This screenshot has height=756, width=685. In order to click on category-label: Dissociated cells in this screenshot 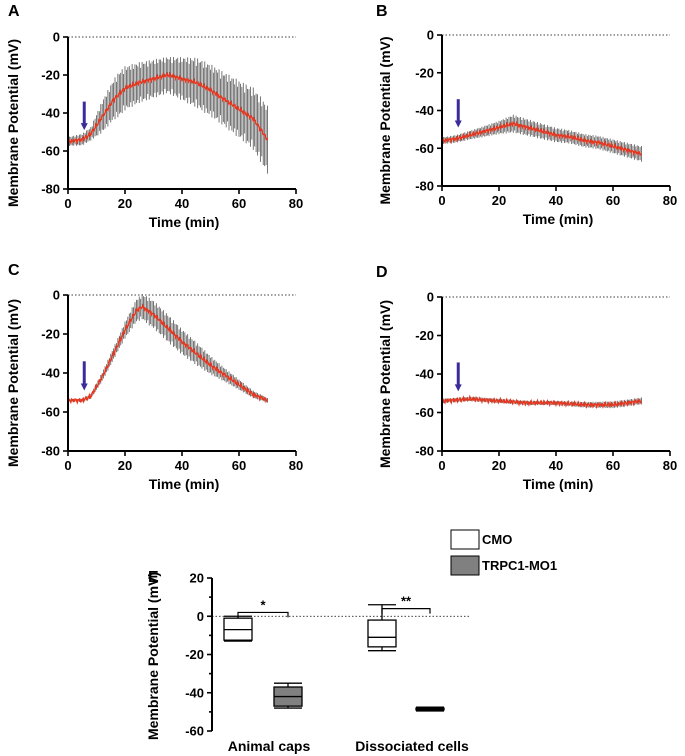, I will do `click(412, 746)`.